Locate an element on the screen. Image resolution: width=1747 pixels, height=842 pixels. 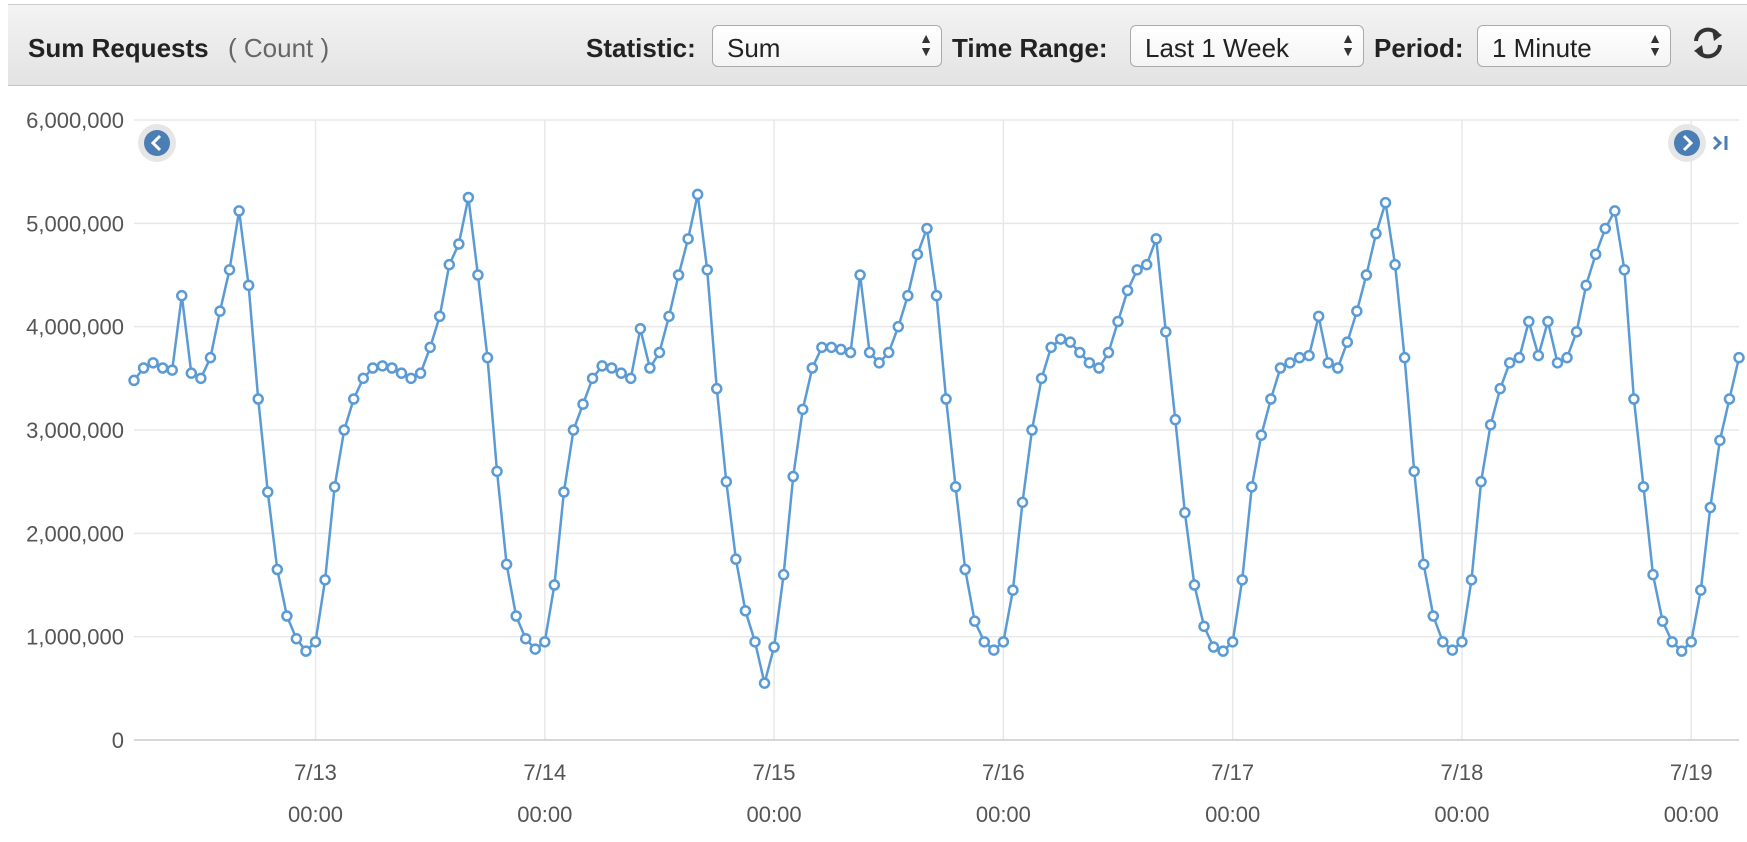
x-tick-label: 7/14 is located at coordinates (544, 772).